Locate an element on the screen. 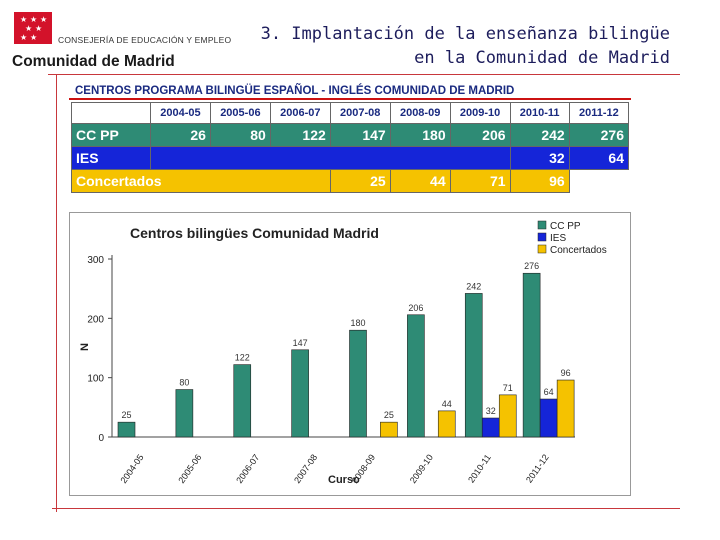 This screenshot has height=540, width=720. logo-name: Comunidad de Madrid is located at coordinates (93, 61).